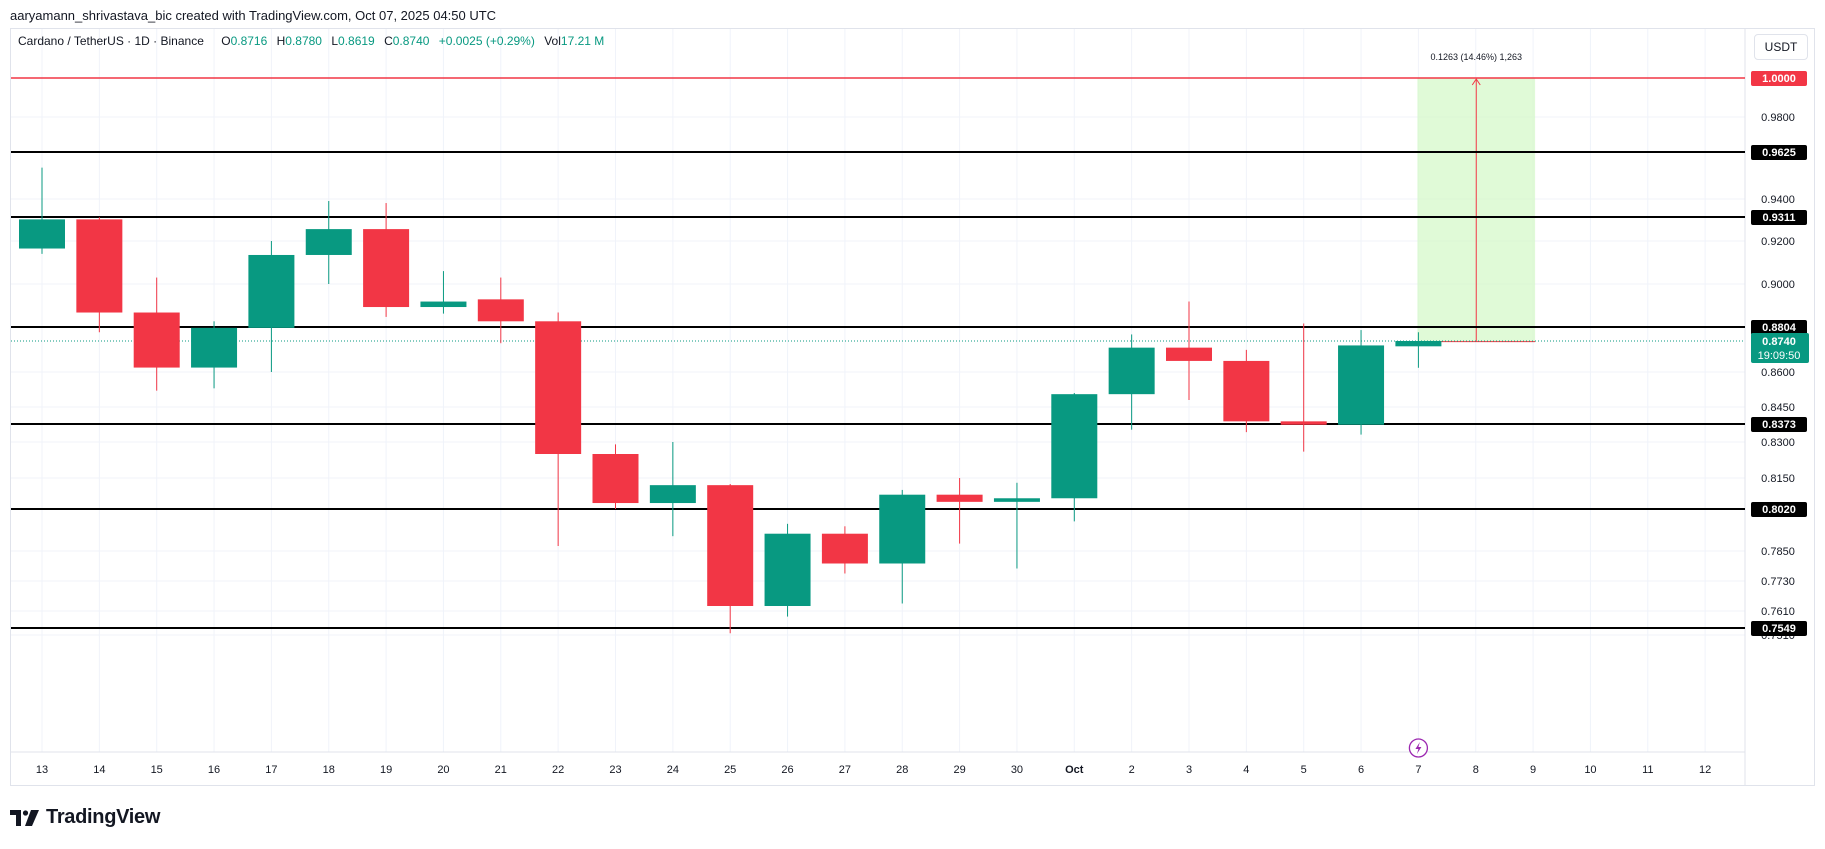 This screenshot has height=849, width=1825. Describe the element at coordinates (959, 770) in the screenshot. I see `time-tick-label: 29` at that location.